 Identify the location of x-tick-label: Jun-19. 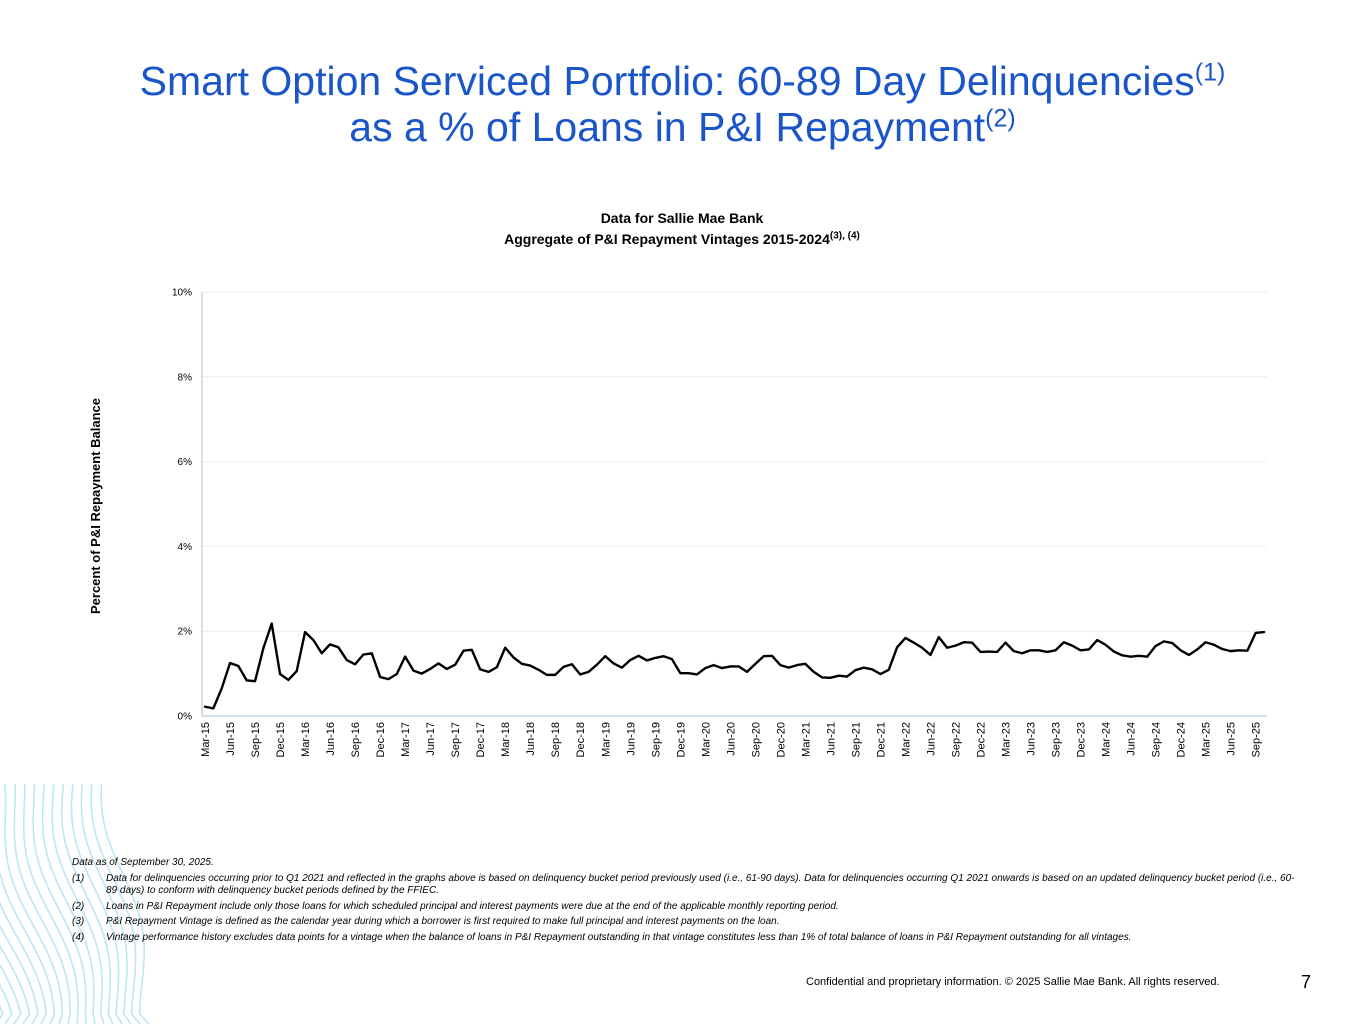
(631, 739).